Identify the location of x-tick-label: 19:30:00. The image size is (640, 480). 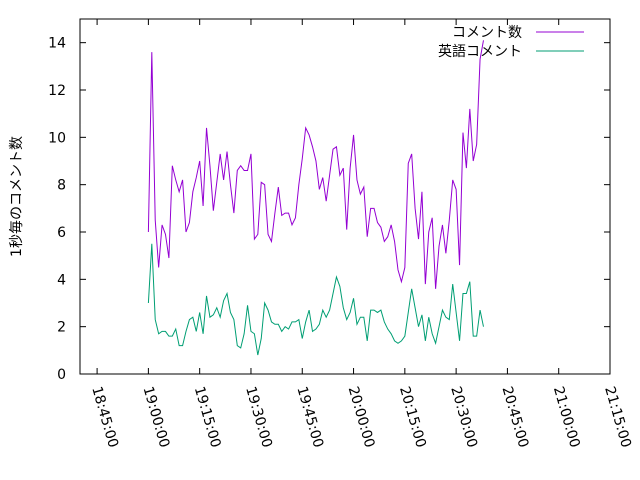
(258, 417).